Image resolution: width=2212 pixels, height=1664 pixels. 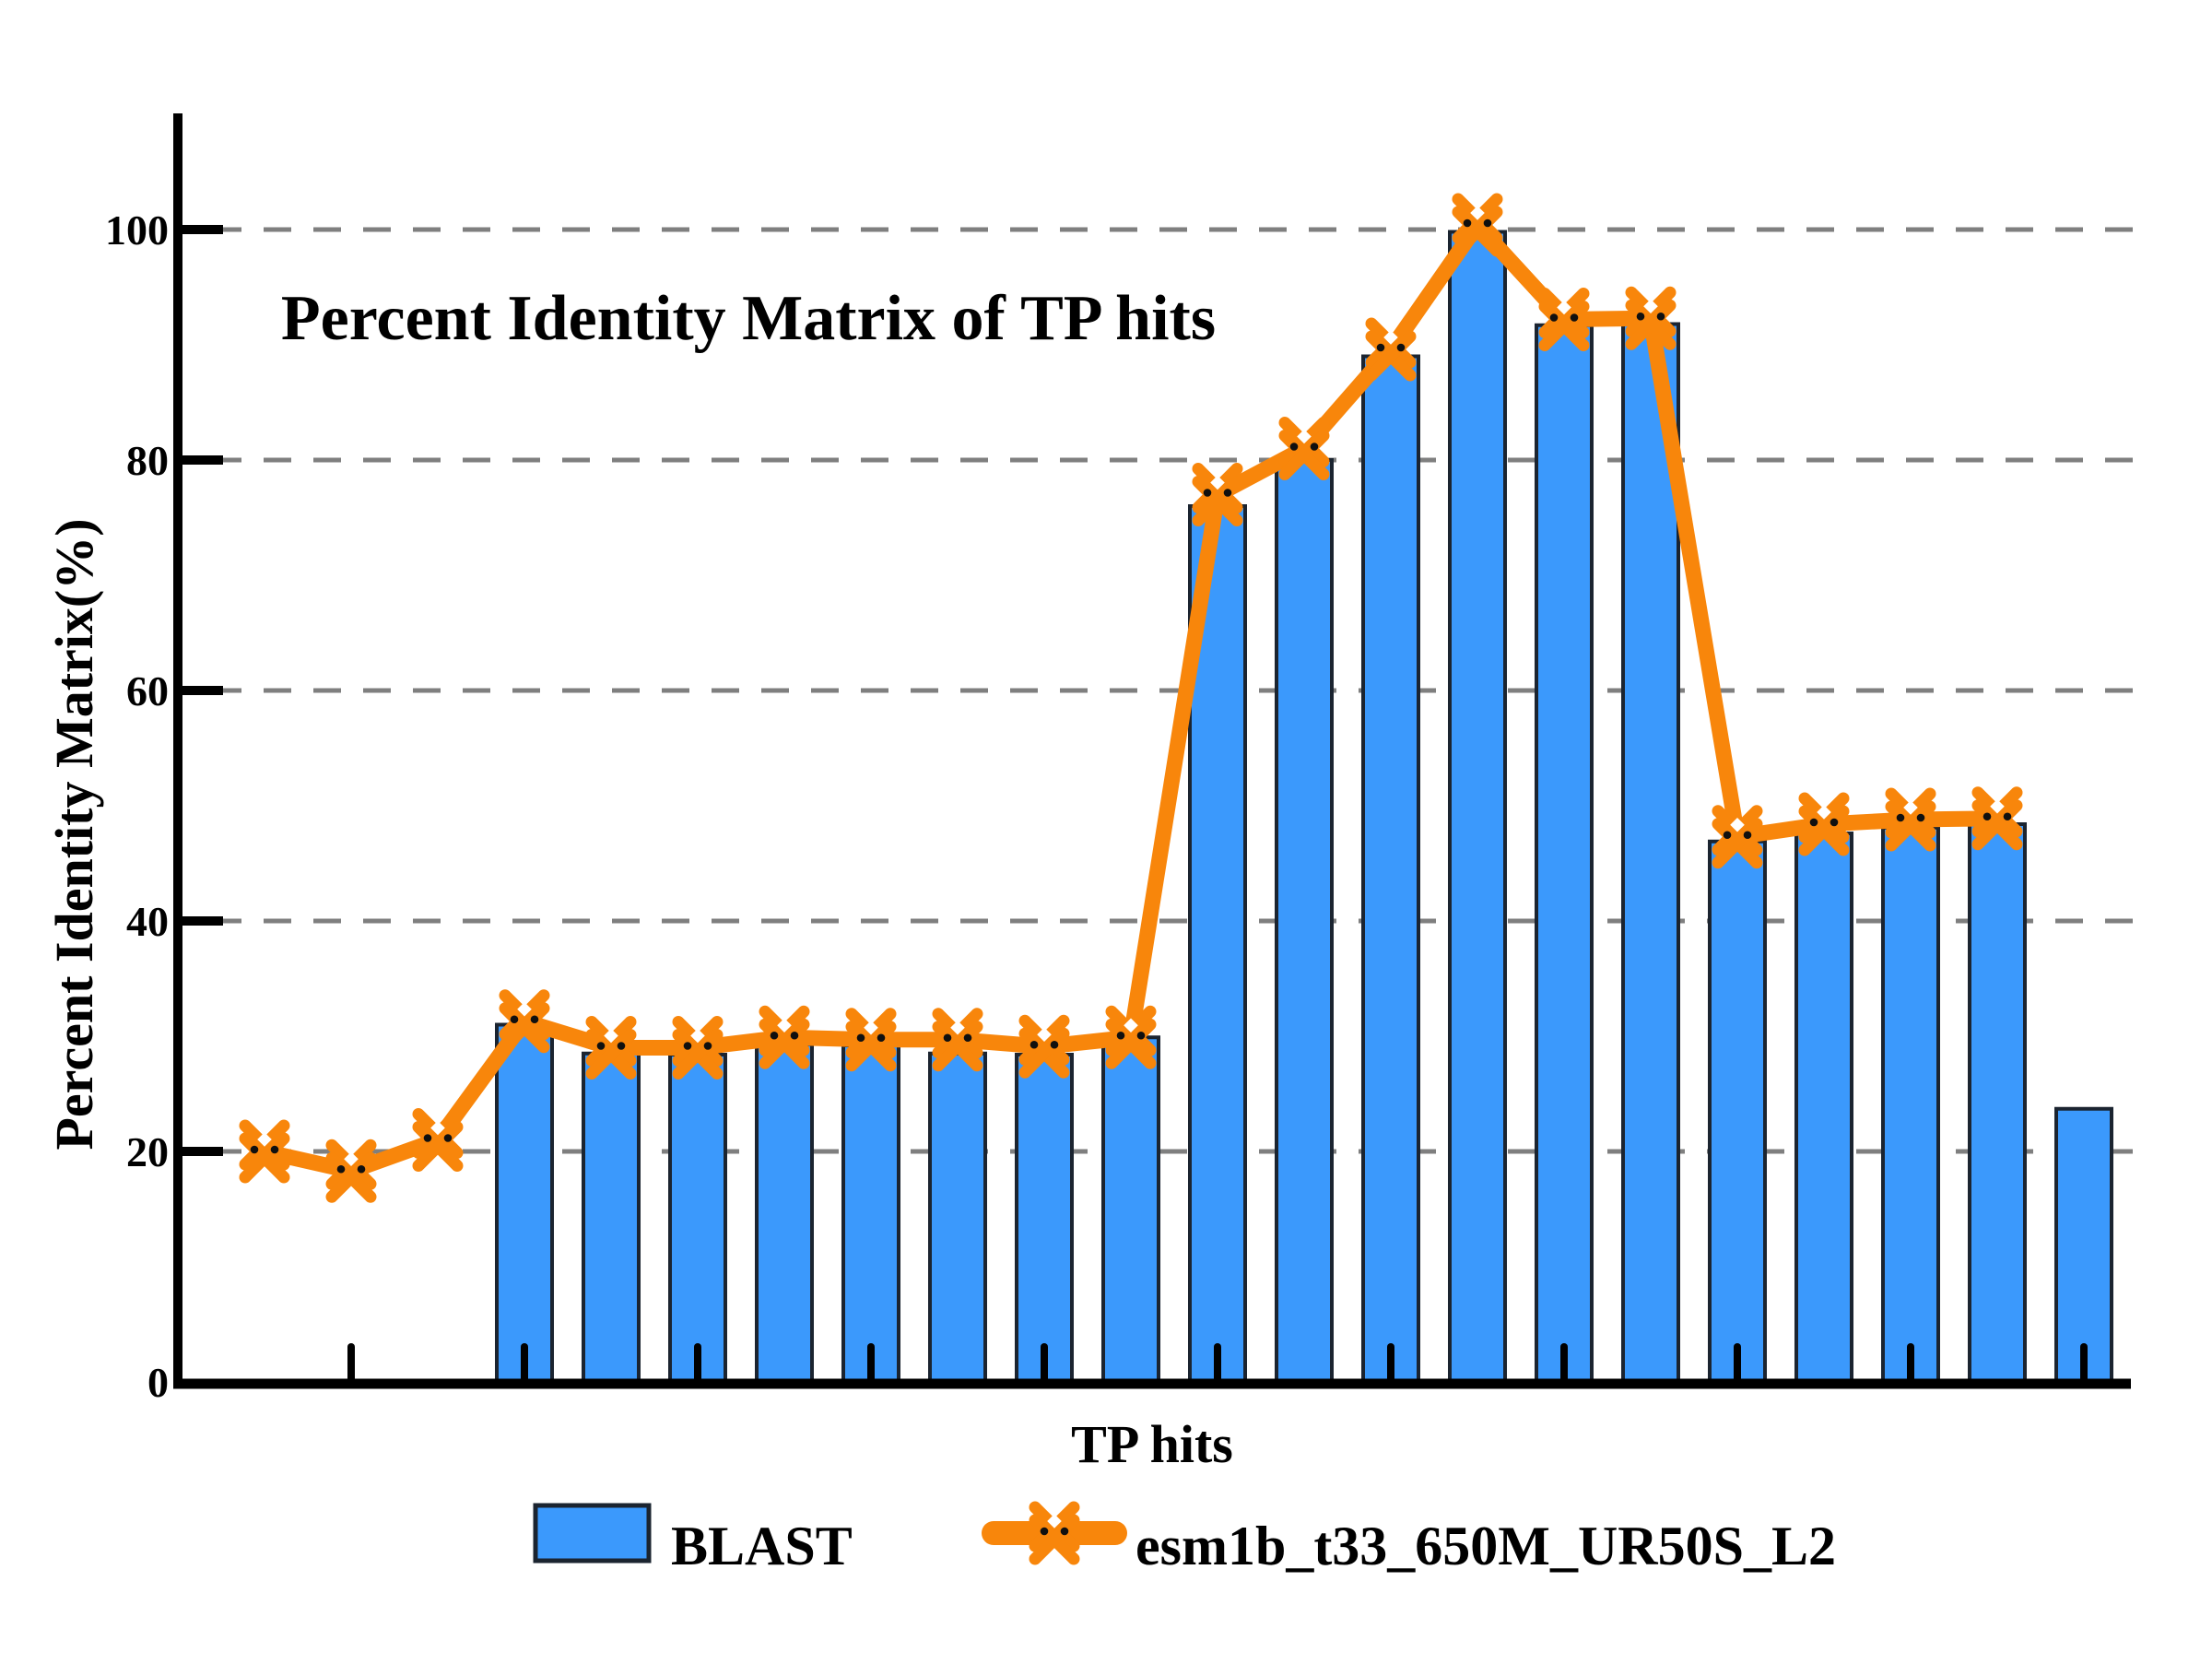 I want to click on y-tick-label: 80, so click(x=147, y=460).